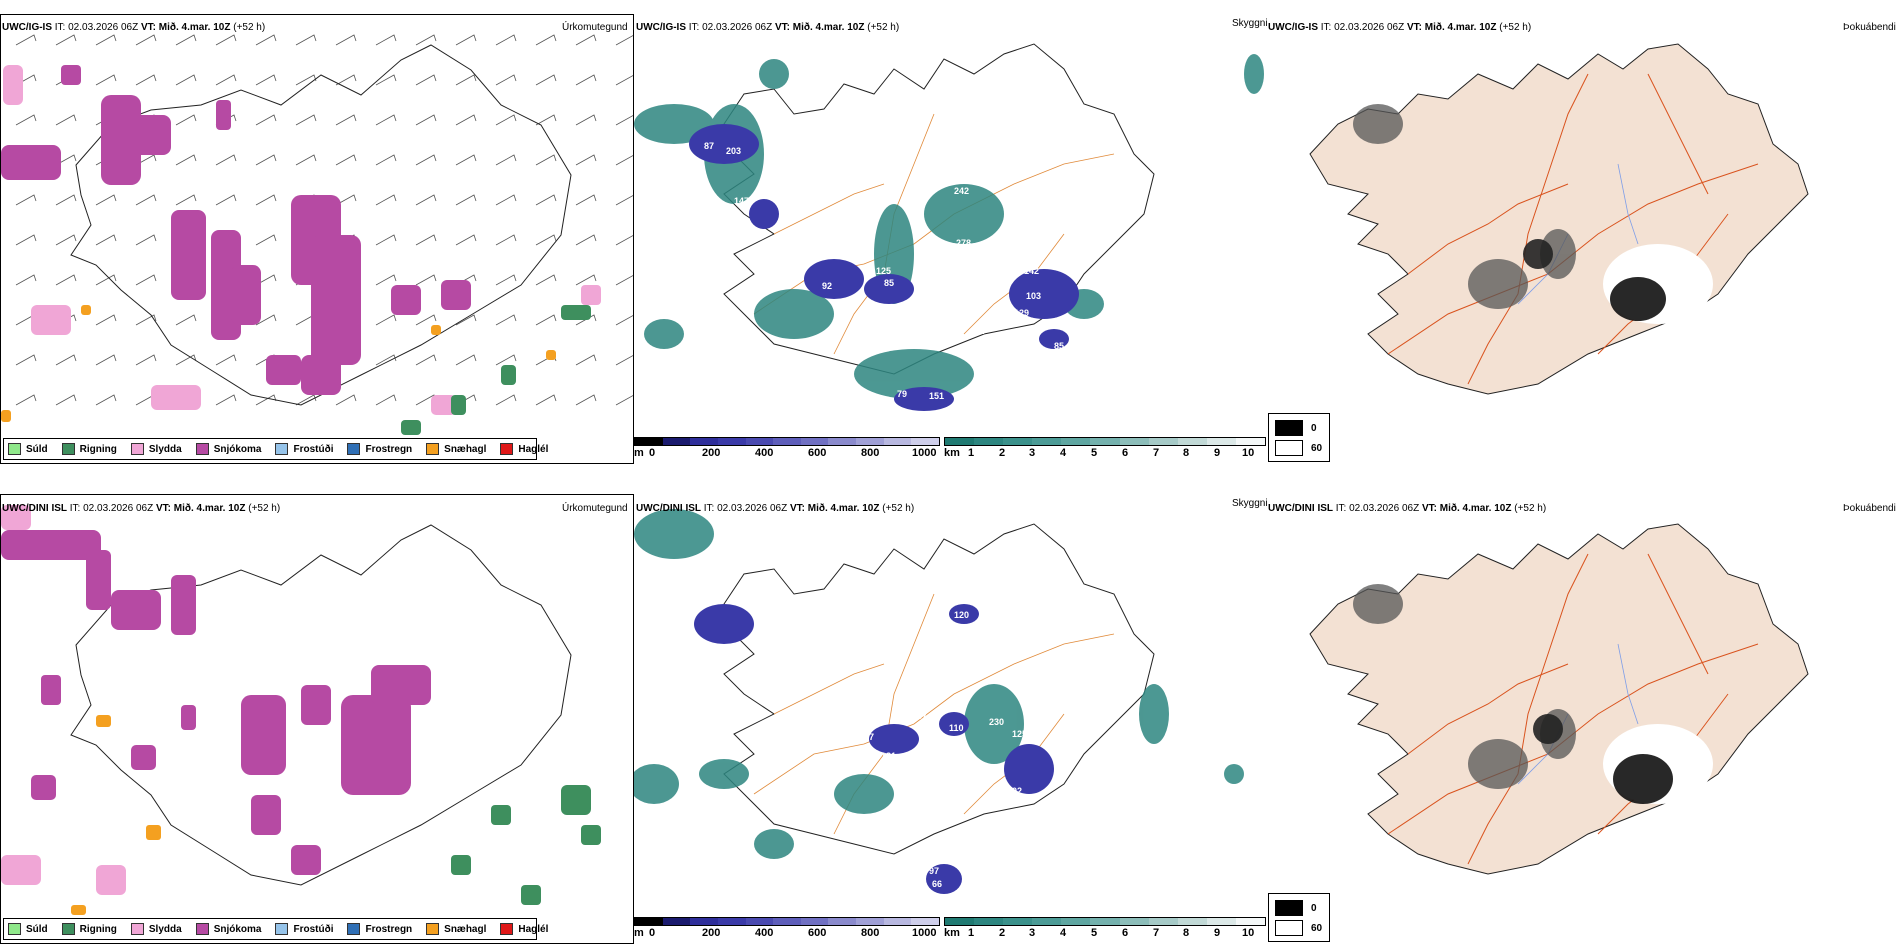 This screenshot has height=950, width=1900. What do you see at coordinates (1296, 428) in the screenshot?
I see `fog-legend-item: 0` at bounding box center [1296, 428].